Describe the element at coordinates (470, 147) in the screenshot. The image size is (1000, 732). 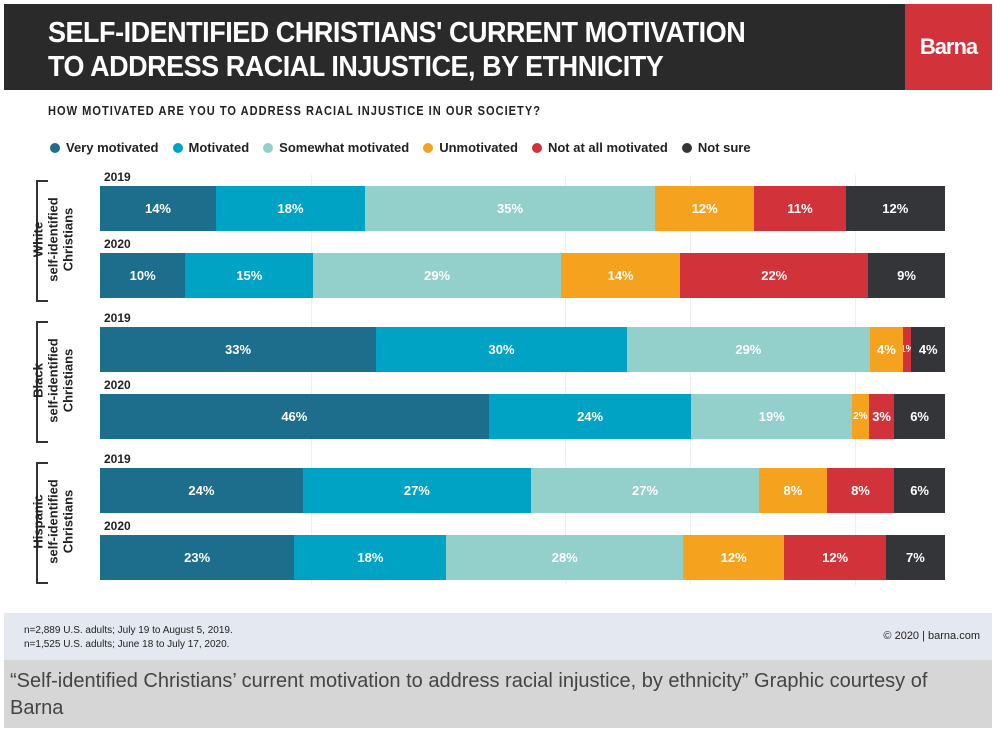
I see `legend-item: Unmotivated` at that location.